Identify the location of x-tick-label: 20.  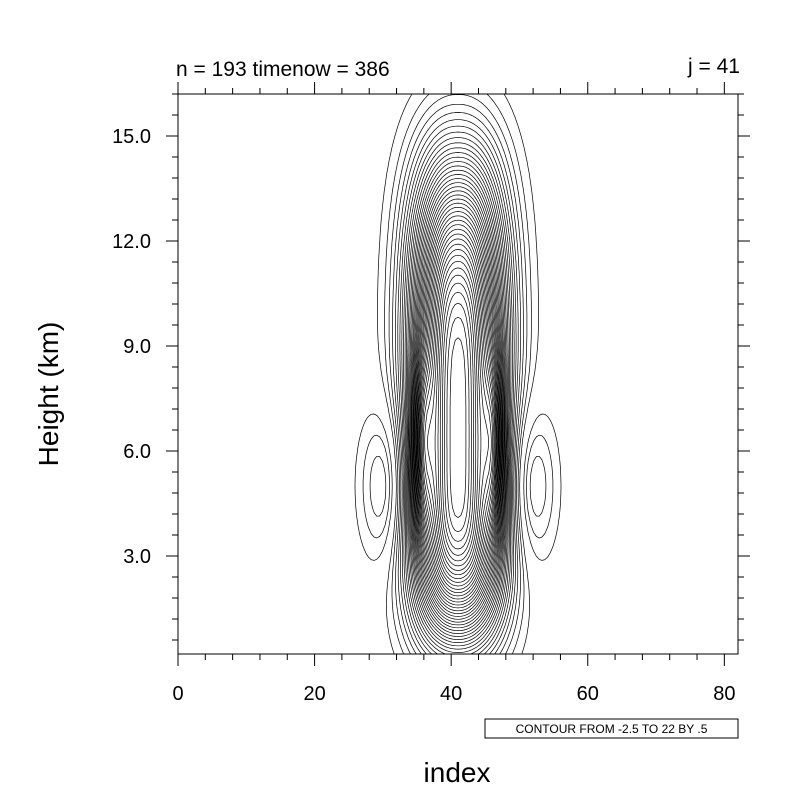
(314, 694).